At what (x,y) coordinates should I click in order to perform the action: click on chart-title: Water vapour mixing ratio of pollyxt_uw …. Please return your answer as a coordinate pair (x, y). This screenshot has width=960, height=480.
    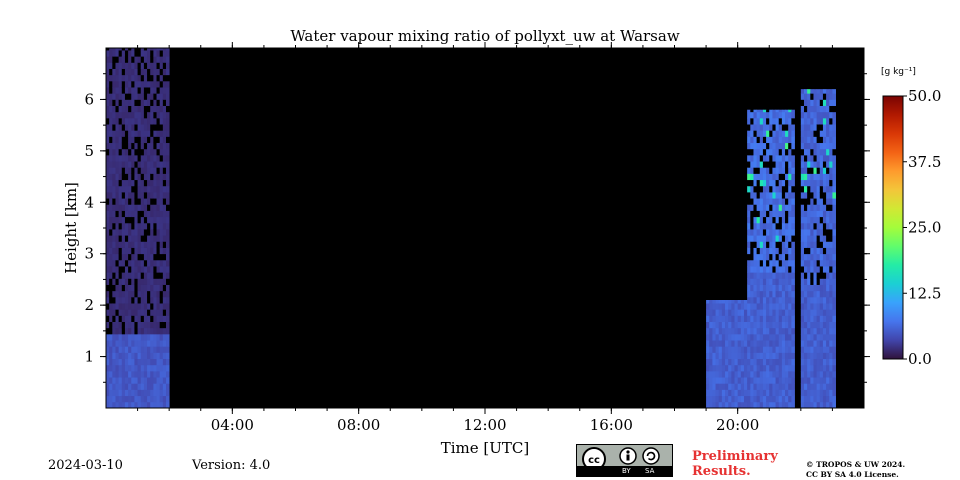
    Looking at the image, I should click on (485, 36).